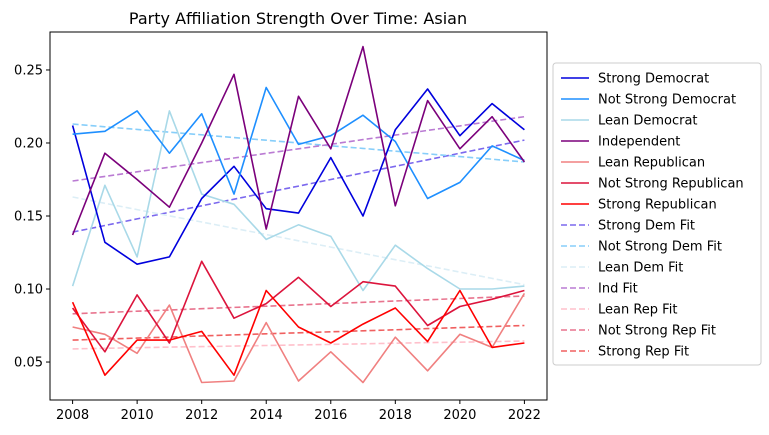  Describe the element at coordinates (637, 310) in the screenshot. I see `legend-label: Lean Rep Fit` at that location.